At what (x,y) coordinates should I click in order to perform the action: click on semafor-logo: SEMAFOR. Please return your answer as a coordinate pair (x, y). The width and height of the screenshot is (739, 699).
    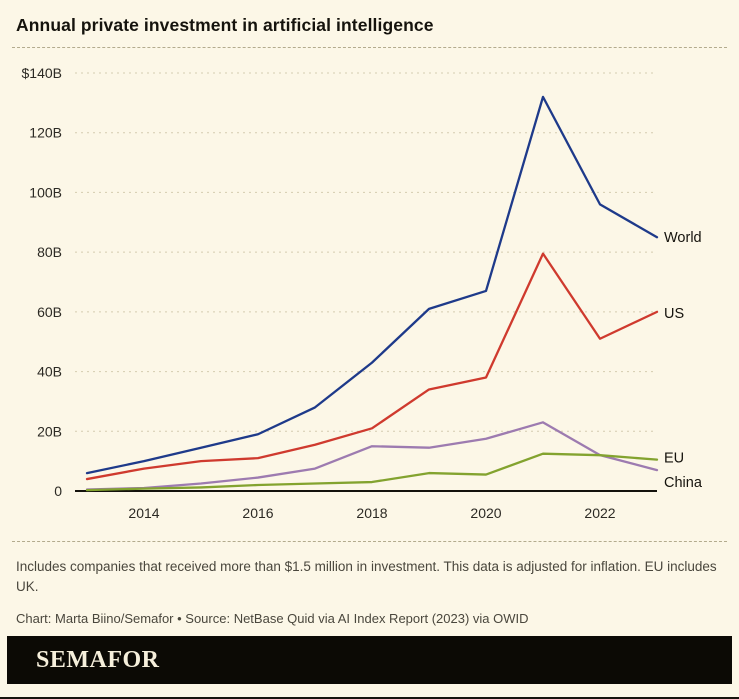
    Looking at the image, I should click on (98, 659).